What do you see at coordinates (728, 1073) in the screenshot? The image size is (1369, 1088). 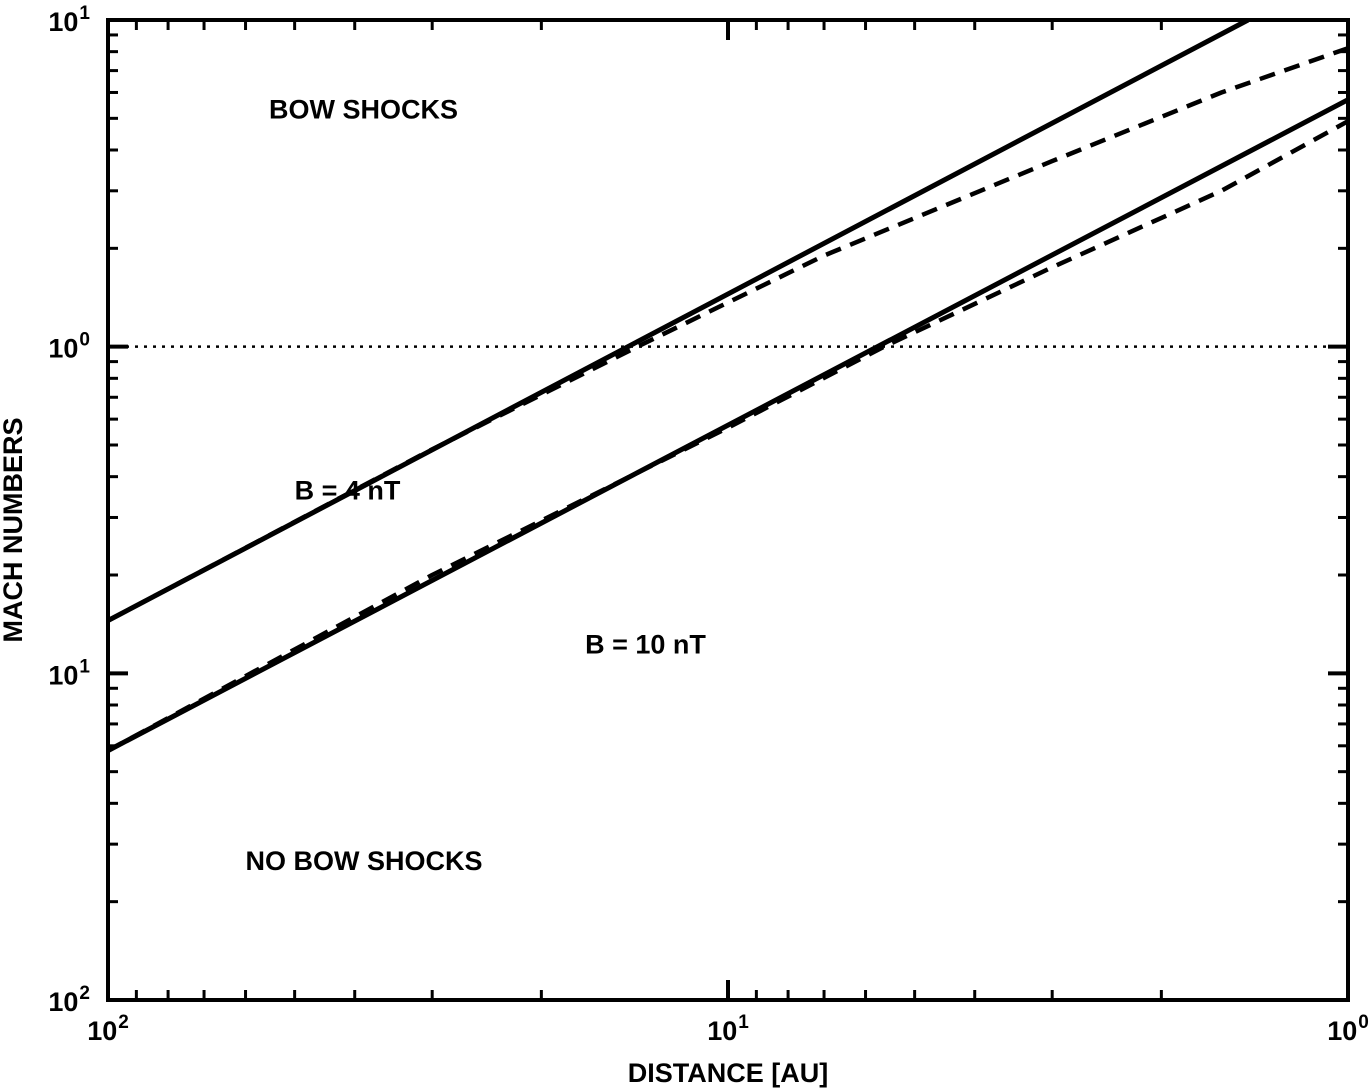 I see `x-axis-title: DISTANCE [AU]` at bounding box center [728, 1073].